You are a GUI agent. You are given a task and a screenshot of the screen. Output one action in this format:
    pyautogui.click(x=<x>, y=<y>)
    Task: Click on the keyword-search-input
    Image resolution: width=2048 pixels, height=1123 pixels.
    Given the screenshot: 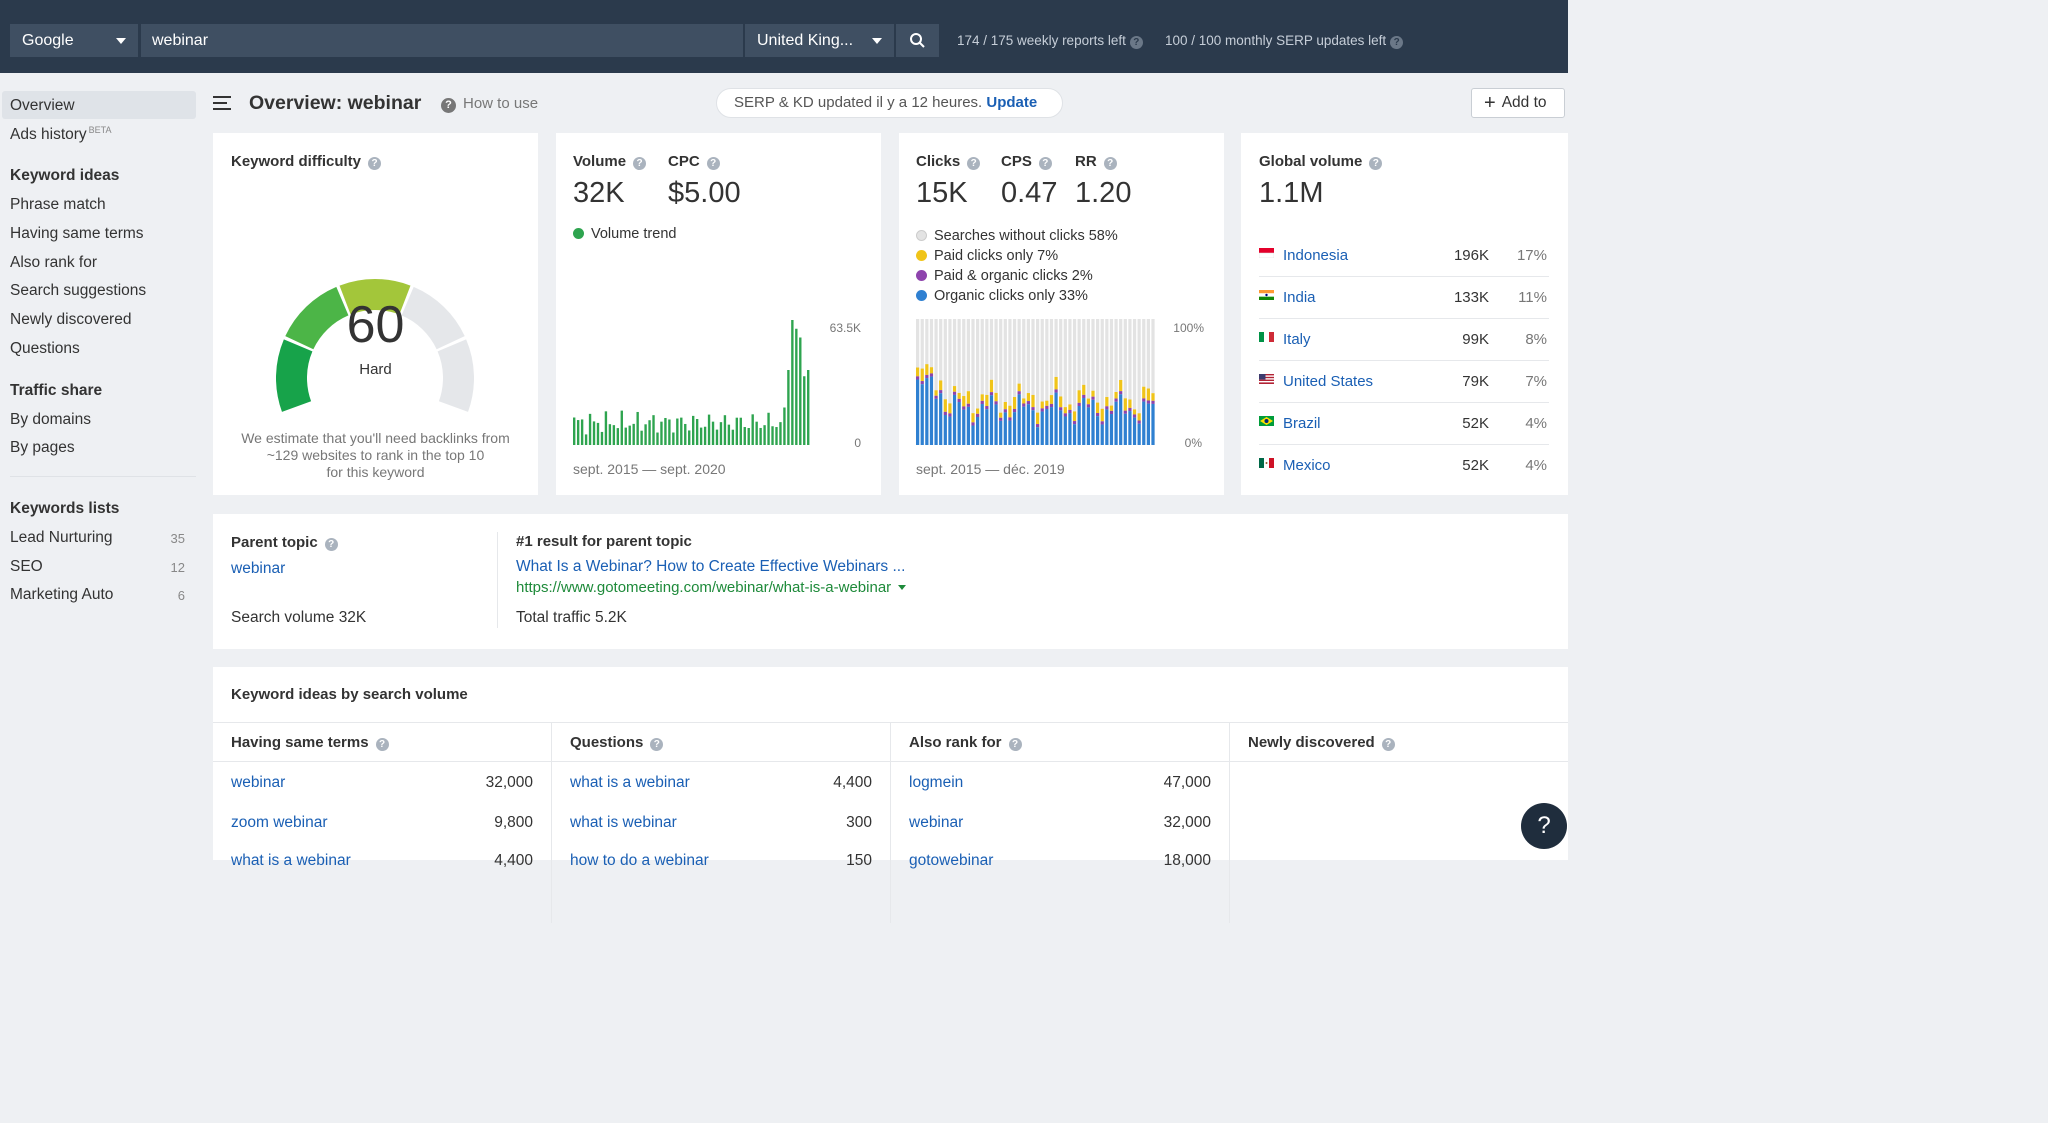 What is the action you would take?
    pyautogui.click(x=442, y=40)
    